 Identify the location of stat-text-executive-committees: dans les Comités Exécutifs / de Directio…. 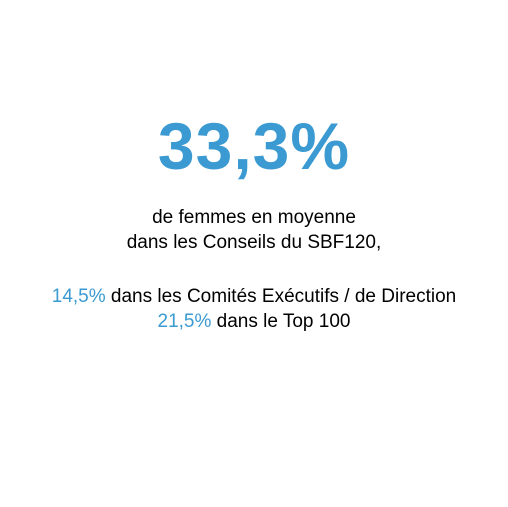
(281, 296).